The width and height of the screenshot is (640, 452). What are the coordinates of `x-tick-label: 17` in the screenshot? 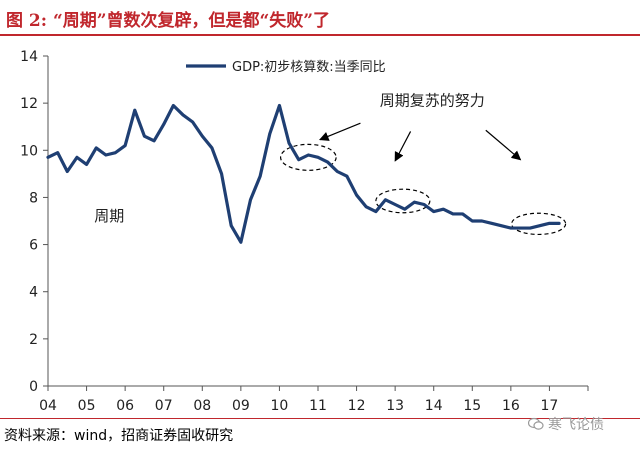 It's located at (550, 405).